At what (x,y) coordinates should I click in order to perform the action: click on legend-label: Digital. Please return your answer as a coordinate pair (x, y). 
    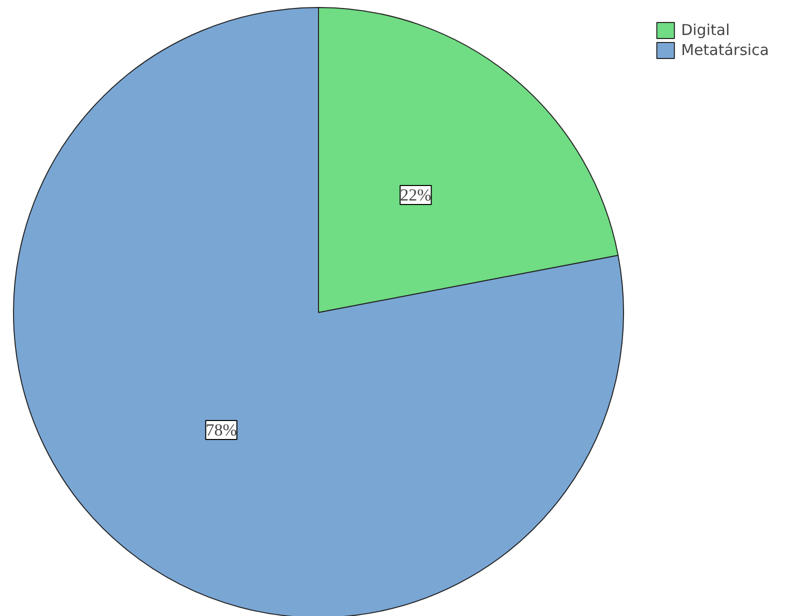
    Looking at the image, I should click on (705, 30).